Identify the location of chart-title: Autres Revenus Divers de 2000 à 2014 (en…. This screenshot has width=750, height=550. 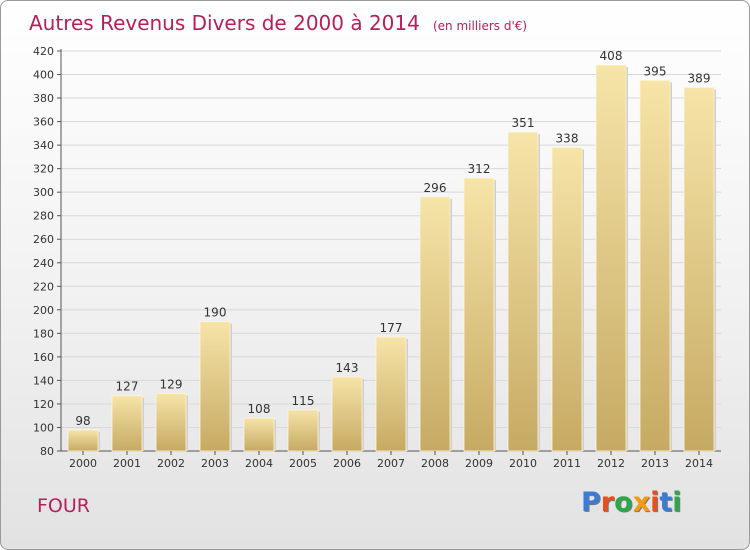
(278, 23).